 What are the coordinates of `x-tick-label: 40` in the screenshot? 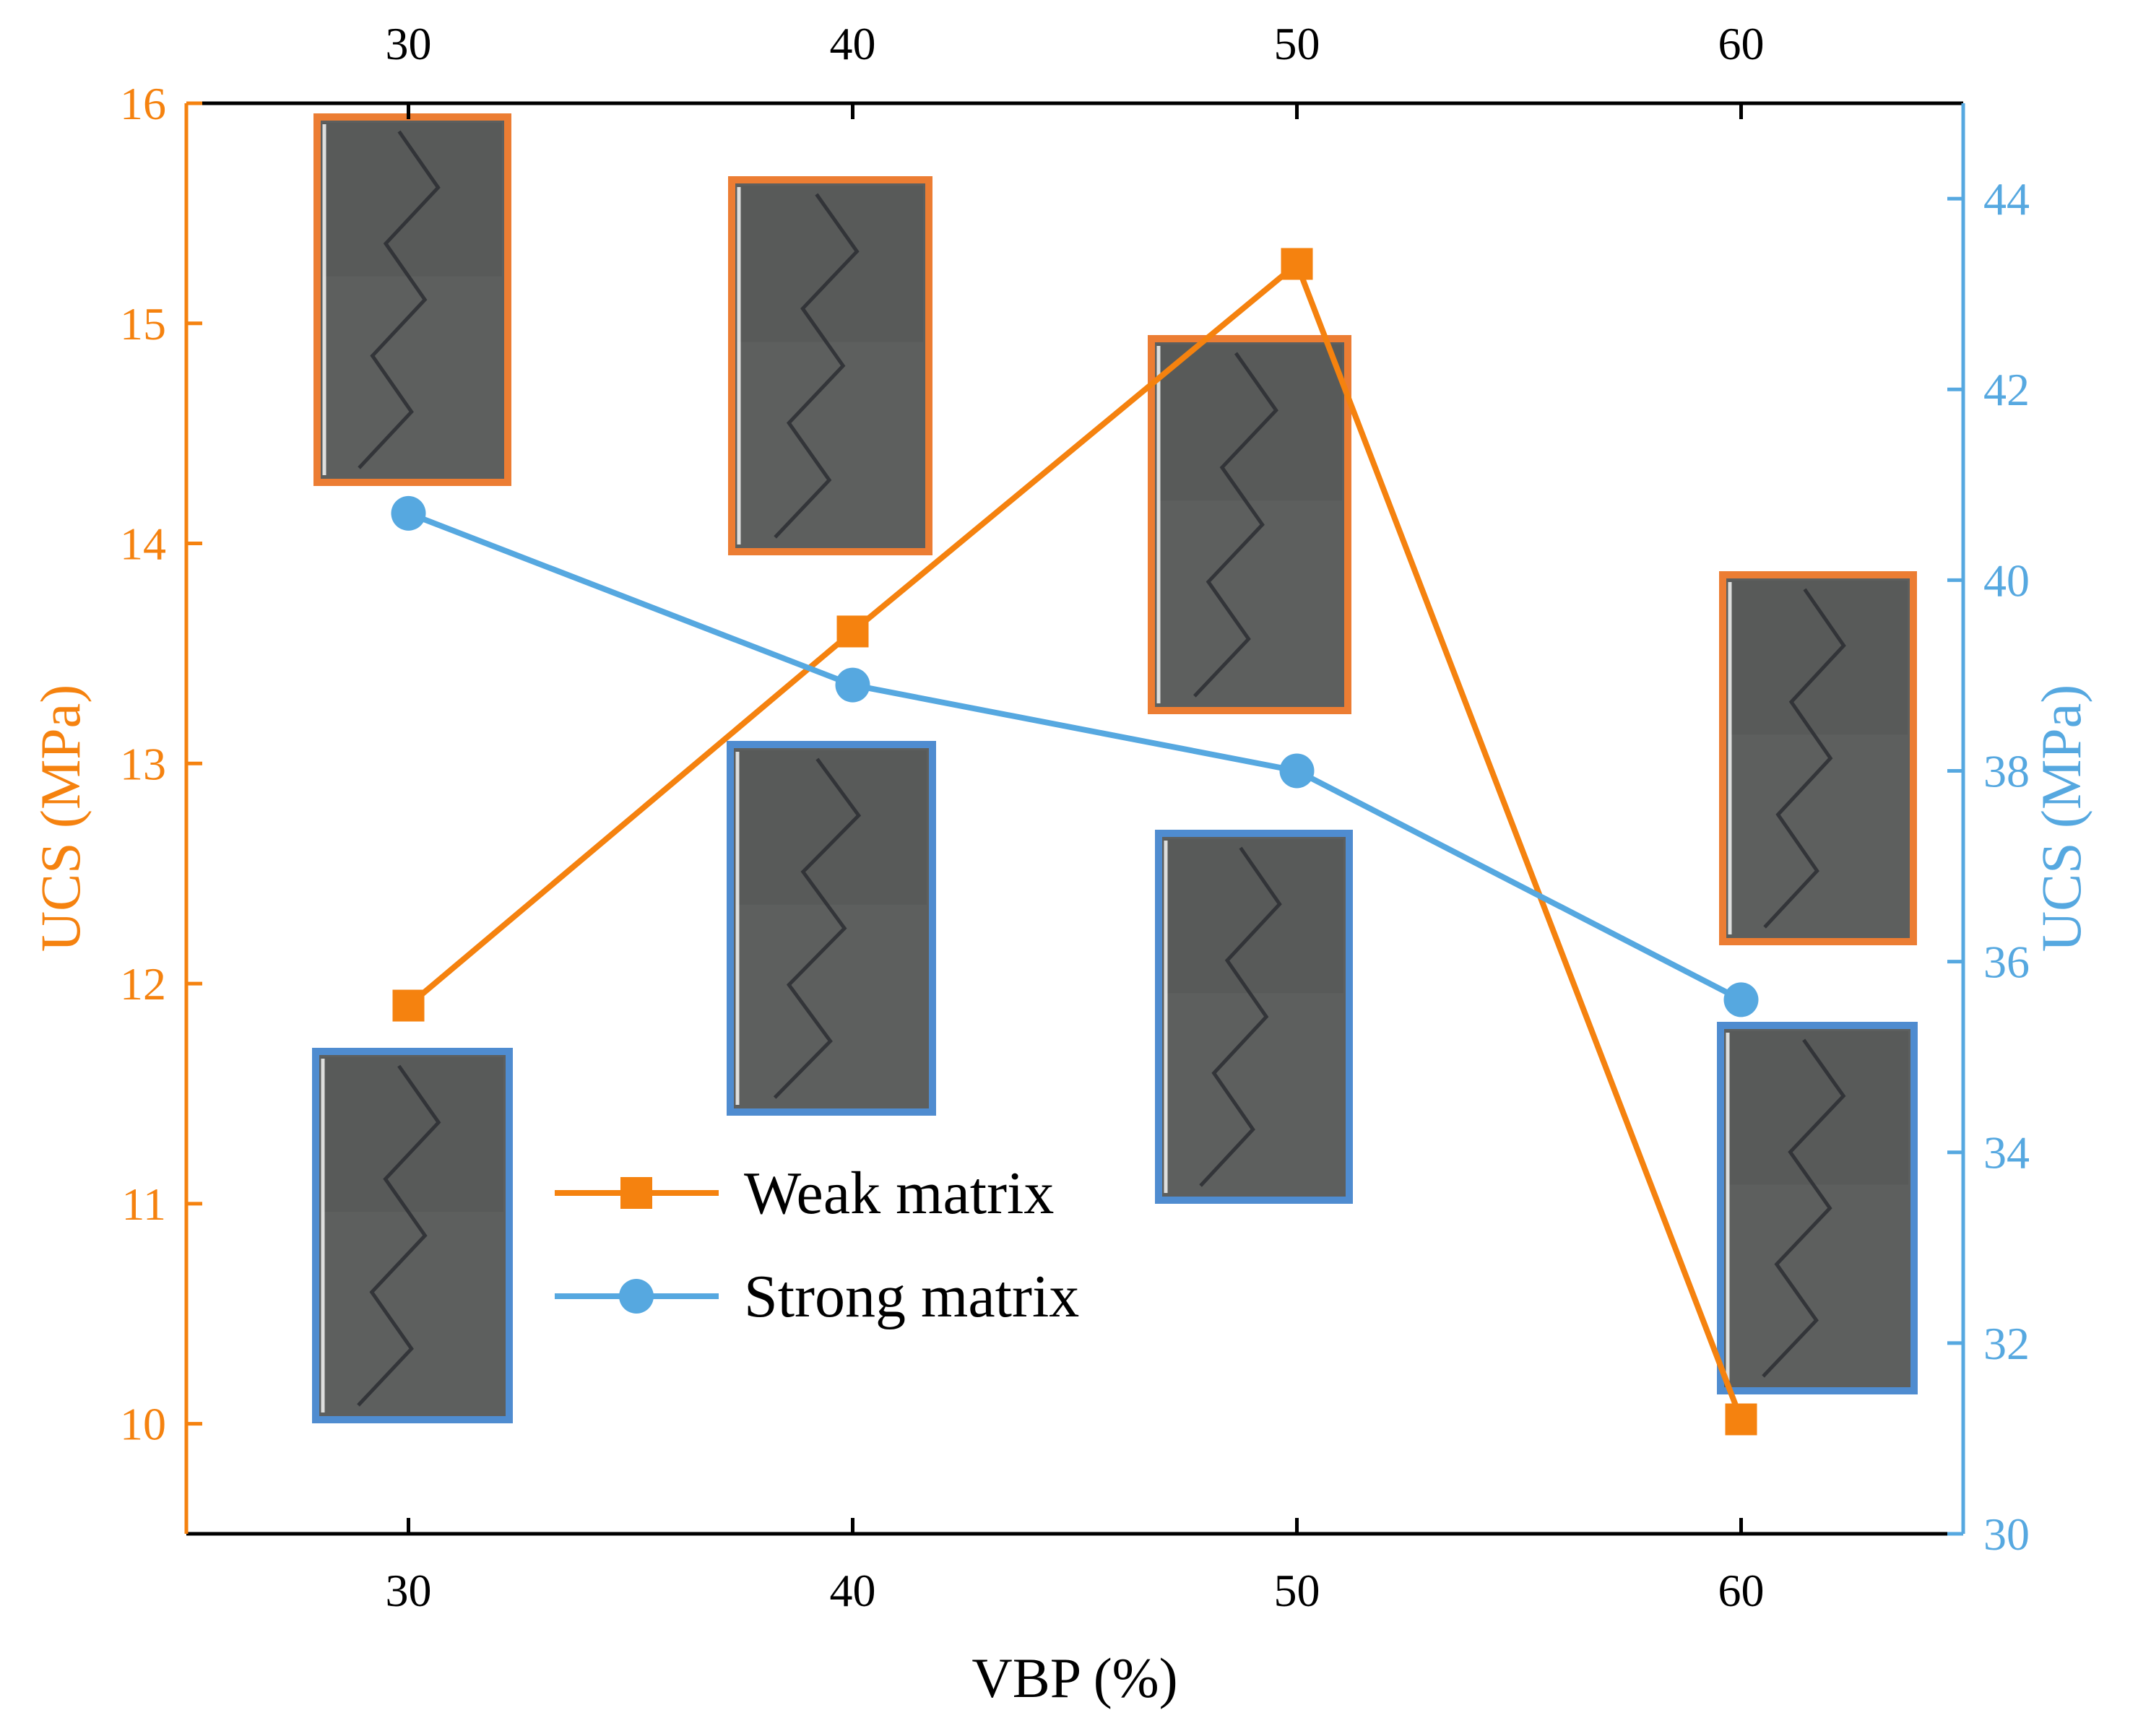 It's located at (853, 1590).